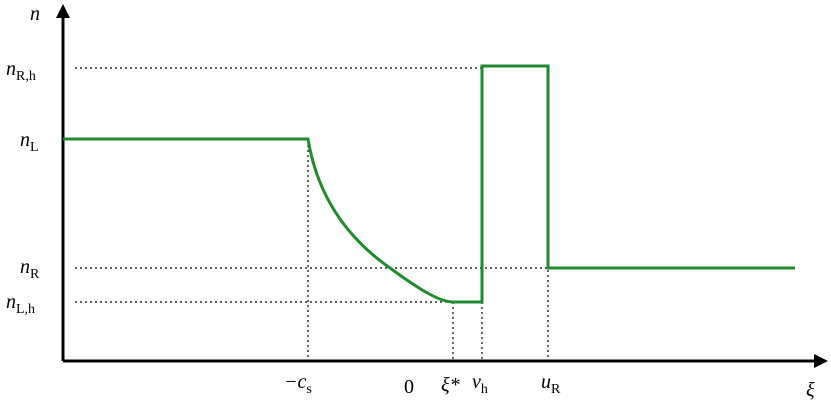 This screenshot has height=411, width=831. What do you see at coordinates (546, 382) in the screenshot?
I see `label-part: u` at bounding box center [546, 382].